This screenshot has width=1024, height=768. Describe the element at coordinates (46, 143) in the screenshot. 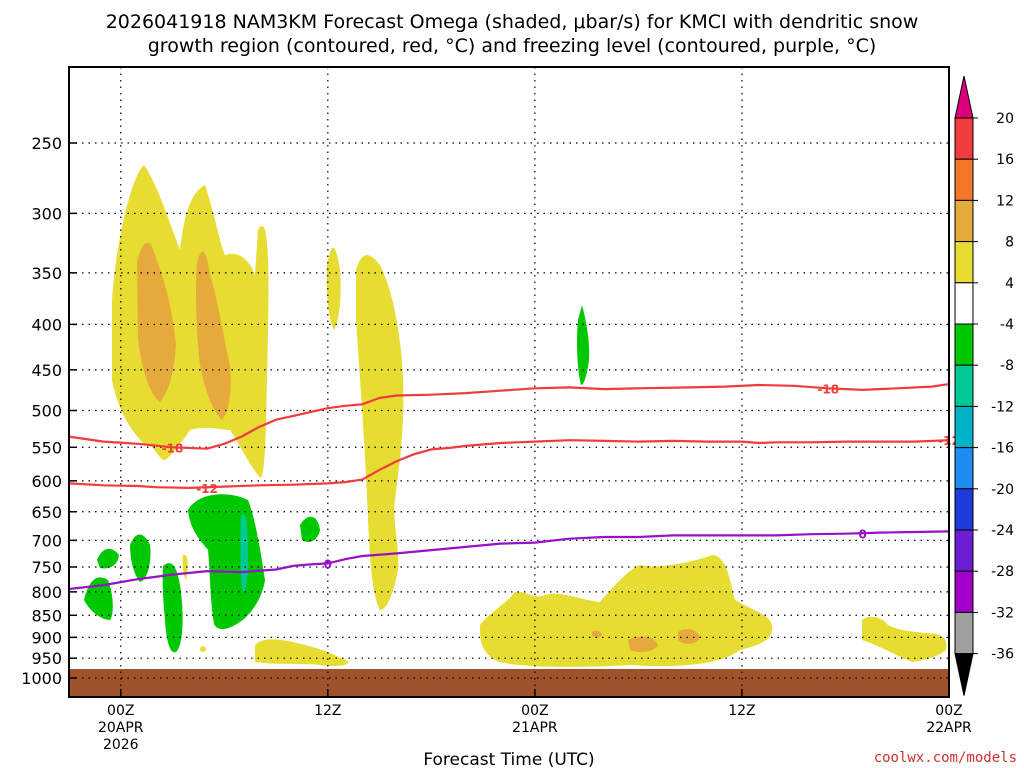

I see `y-tick-label-250: 250` at that location.